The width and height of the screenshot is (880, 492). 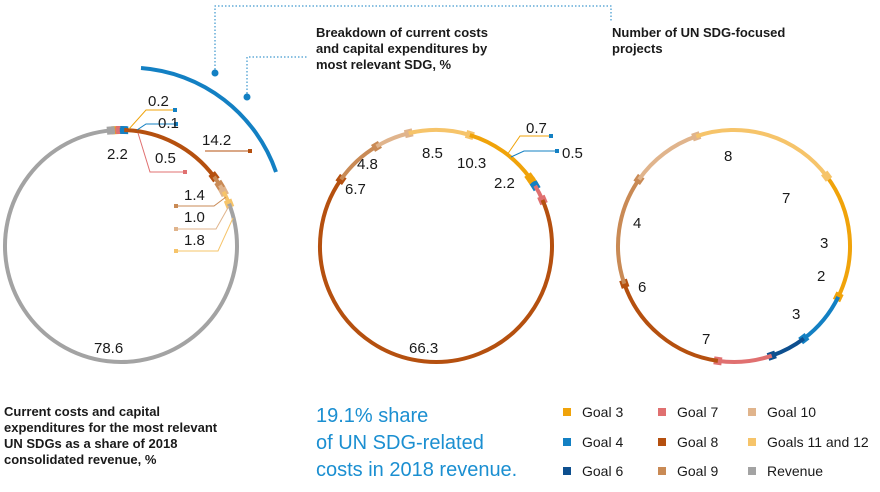 I want to click on leader-end-1.4, so click(x=176, y=206).